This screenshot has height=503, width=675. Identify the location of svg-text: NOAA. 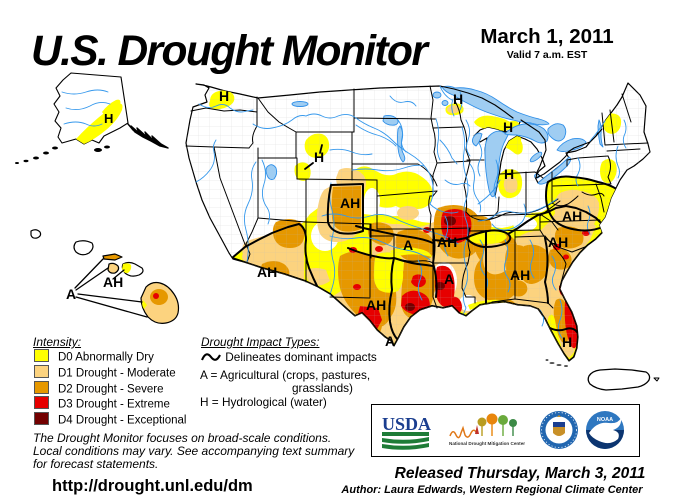
(605, 420).